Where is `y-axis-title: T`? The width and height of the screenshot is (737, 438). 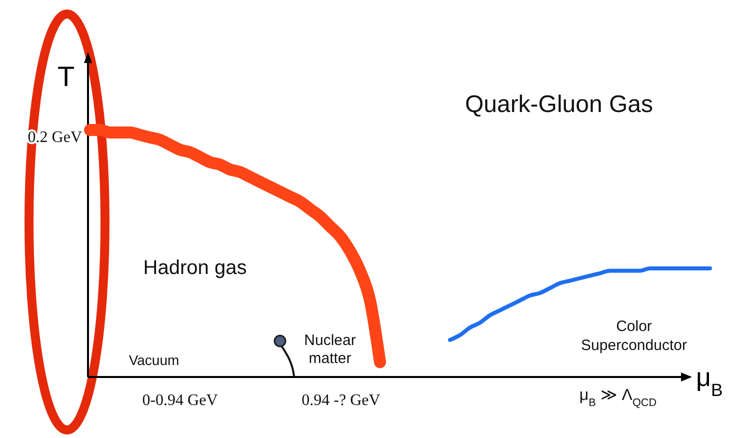
y-axis-title: T is located at coordinates (66, 76).